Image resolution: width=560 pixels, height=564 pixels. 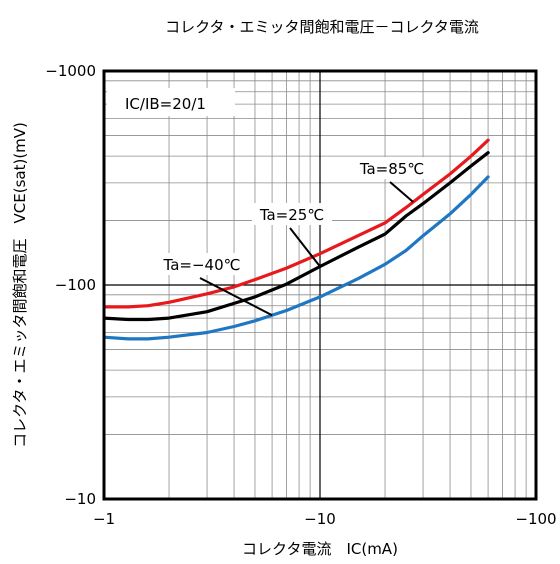 What do you see at coordinates (70, 71) in the screenshot?
I see `y-tick-label: −1000` at bounding box center [70, 71].